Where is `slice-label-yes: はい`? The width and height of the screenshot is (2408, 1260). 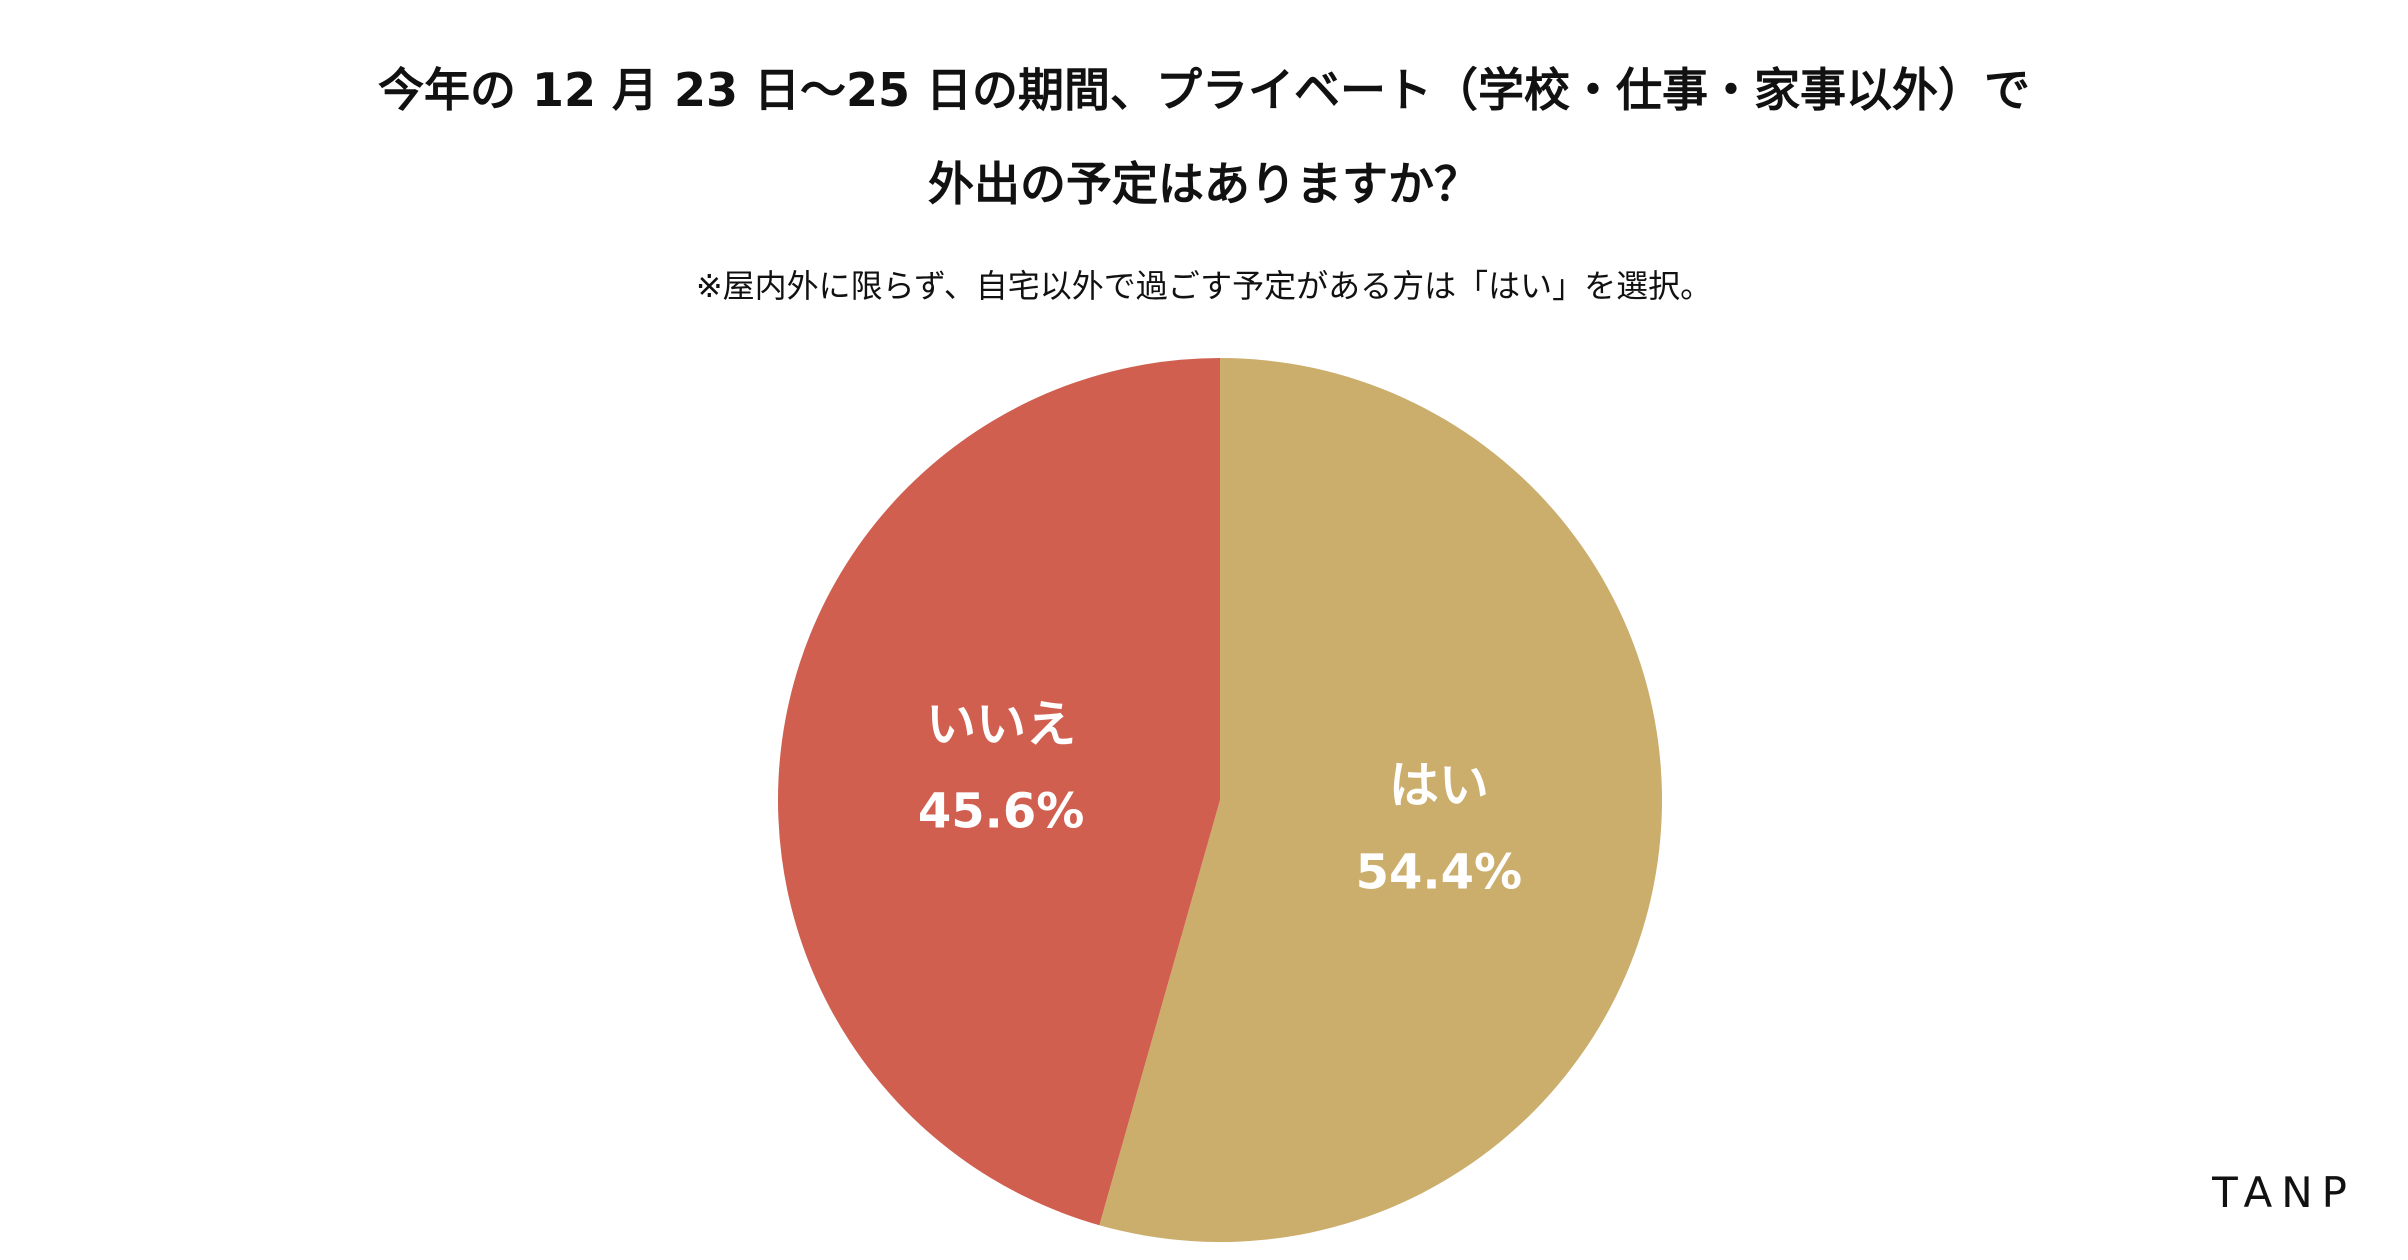 slice-label-yes: はい is located at coordinates (1439, 785).